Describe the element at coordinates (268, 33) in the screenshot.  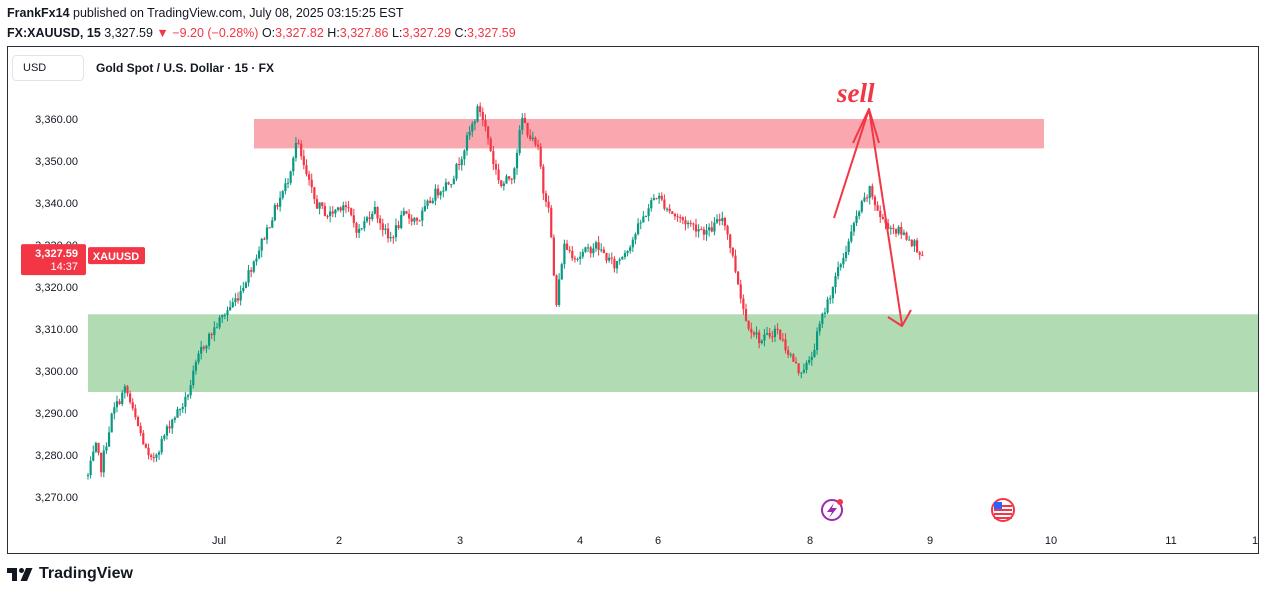
I see `open-label: O:` at that location.